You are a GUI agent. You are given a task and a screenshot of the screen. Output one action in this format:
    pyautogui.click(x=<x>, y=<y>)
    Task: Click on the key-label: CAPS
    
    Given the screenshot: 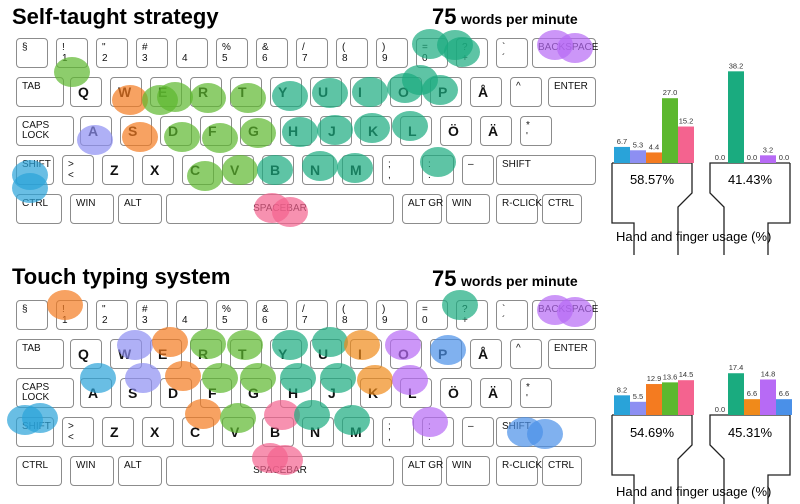 What is the action you would take?
    pyautogui.click(x=36, y=387)
    